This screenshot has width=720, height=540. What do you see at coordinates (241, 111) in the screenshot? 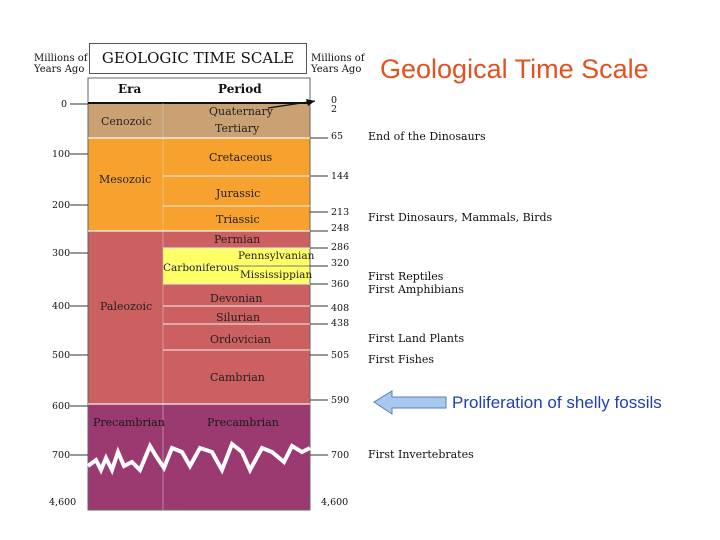
I see `period-label-quaternary: Quaternary` at bounding box center [241, 111].